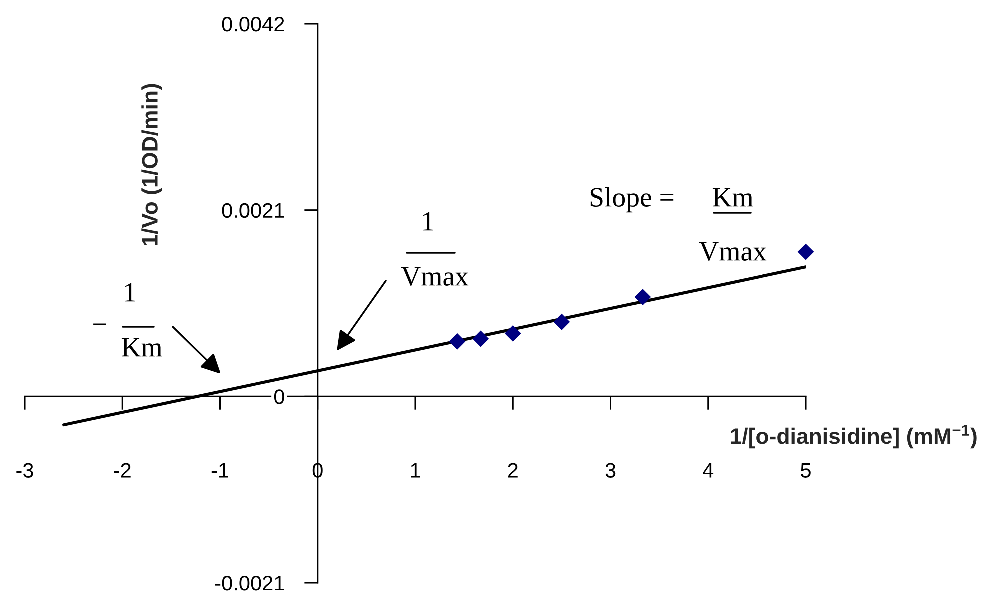 This screenshot has height=594, width=983. Describe the element at coordinates (632, 200) in the screenshot. I see `annotation: Slope =` at that location.